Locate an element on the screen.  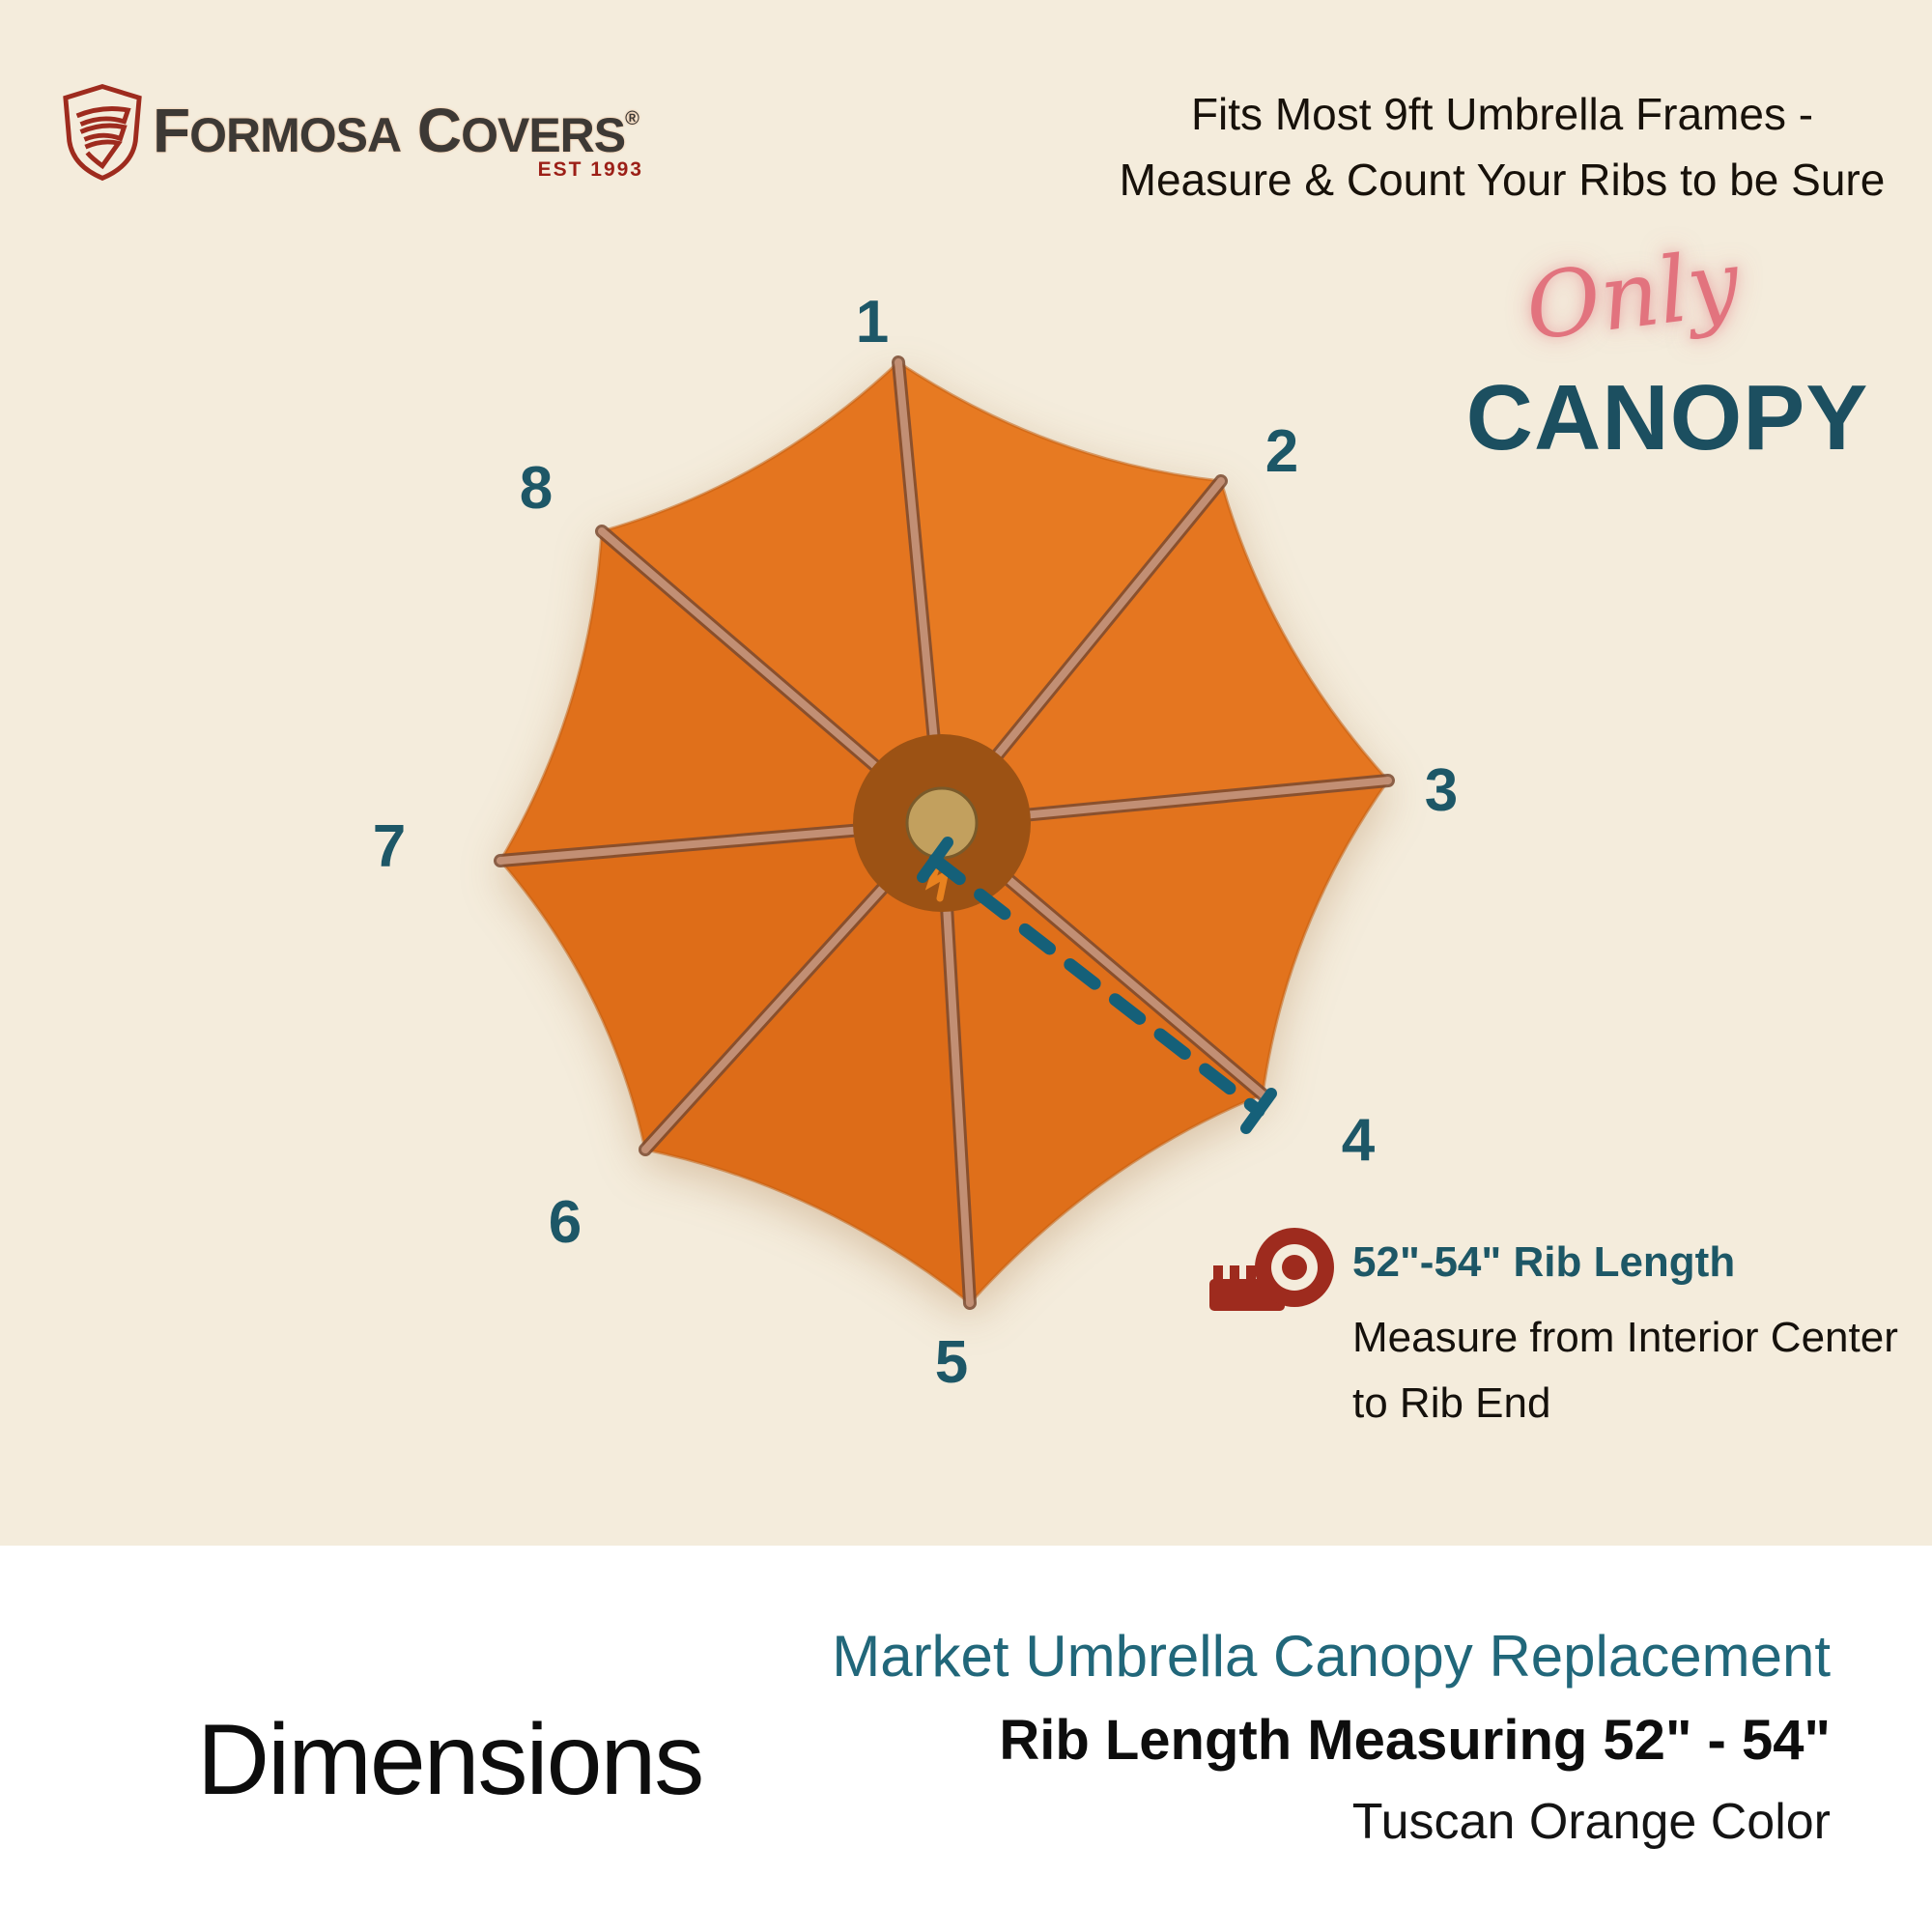
rib-label-7: 7 is located at coordinates (389, 846).